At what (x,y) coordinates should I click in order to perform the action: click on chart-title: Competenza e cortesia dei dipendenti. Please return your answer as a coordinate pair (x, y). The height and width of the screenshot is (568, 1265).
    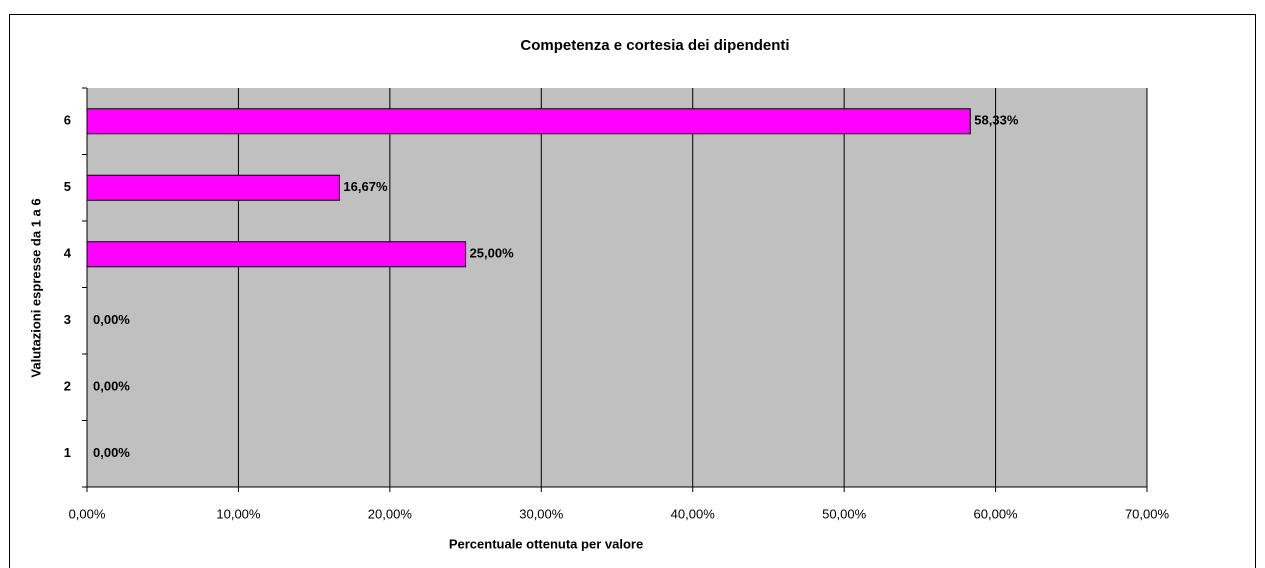
    Looking at the image, I should click on (654, 45).